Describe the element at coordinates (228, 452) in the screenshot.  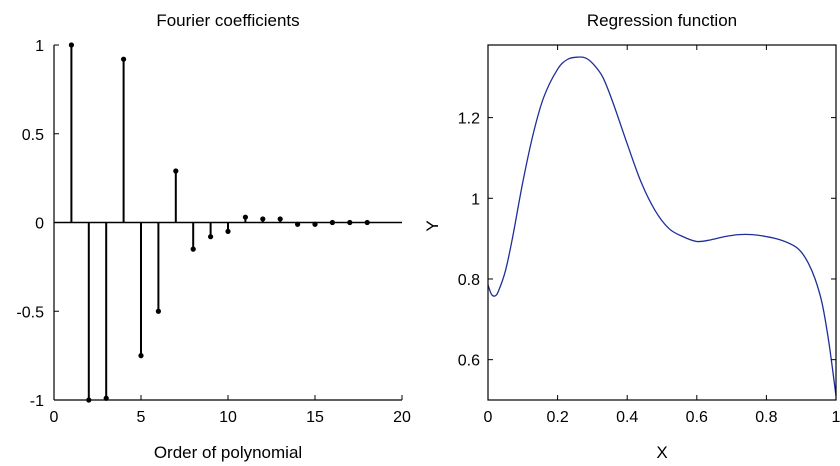
I see `x-axis-title-left: Order of polynomial` at that location.